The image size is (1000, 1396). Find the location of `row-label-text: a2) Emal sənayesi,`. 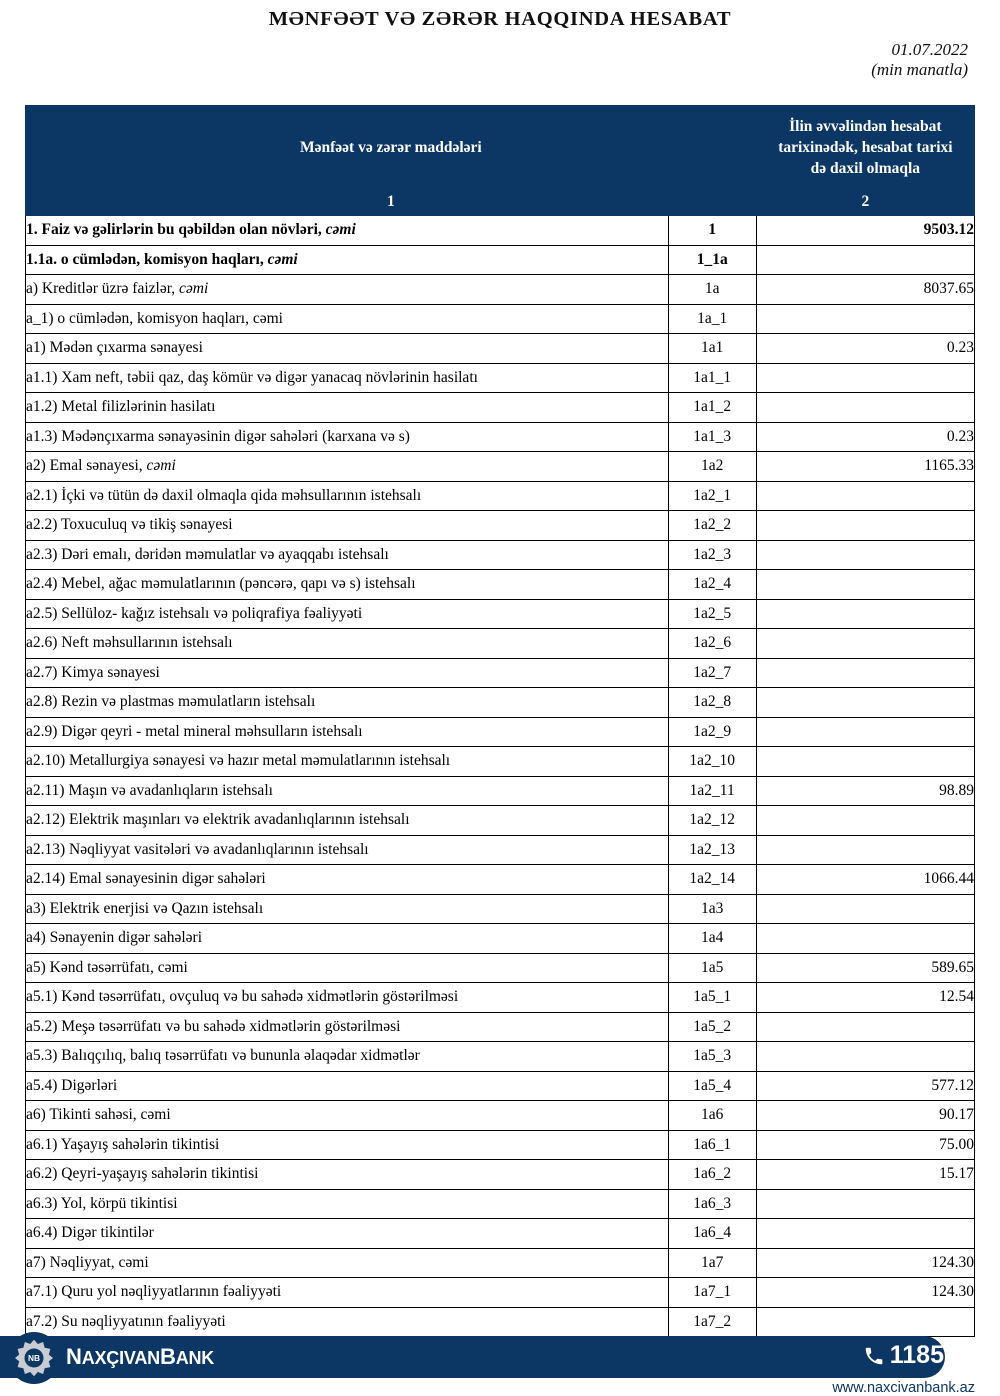

row-label-text: a2) Emal sənayesi, is located at coordinates (86, 466).